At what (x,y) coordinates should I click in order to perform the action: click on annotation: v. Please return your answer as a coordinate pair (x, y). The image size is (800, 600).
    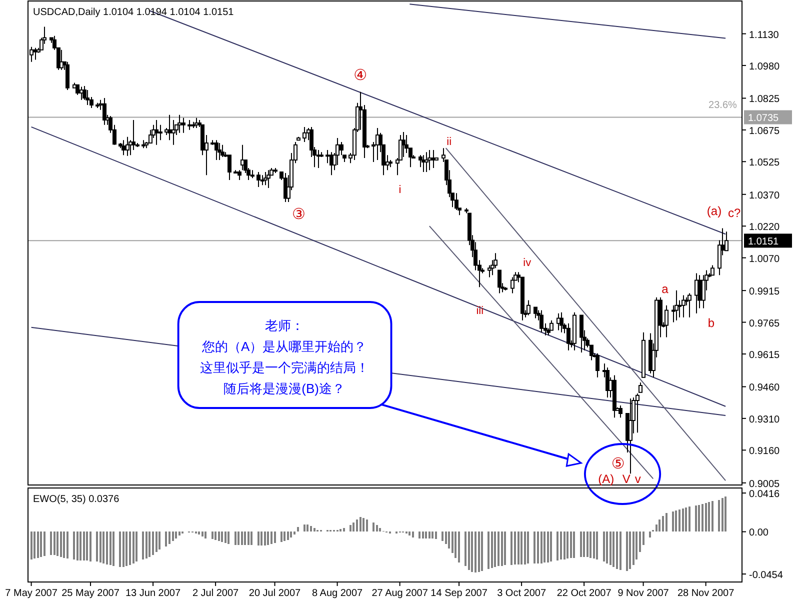
    Looking at the image, I should click on (637, 479).